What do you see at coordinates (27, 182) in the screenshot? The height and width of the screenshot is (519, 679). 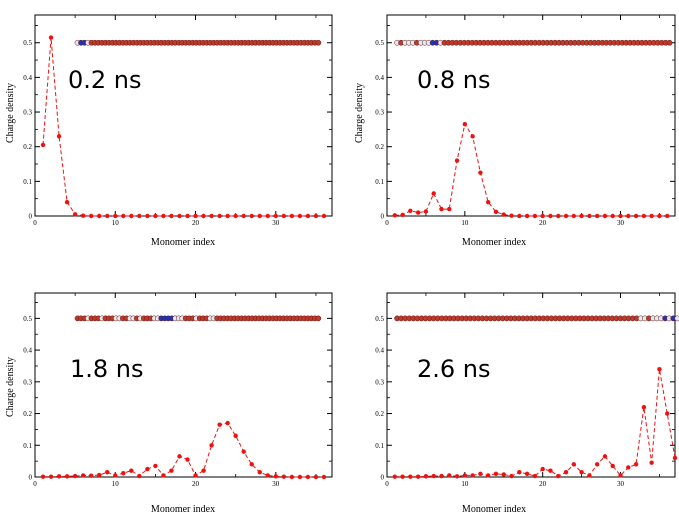 I see `y-tick-label: 0.1` at bounding box center [27, 182].